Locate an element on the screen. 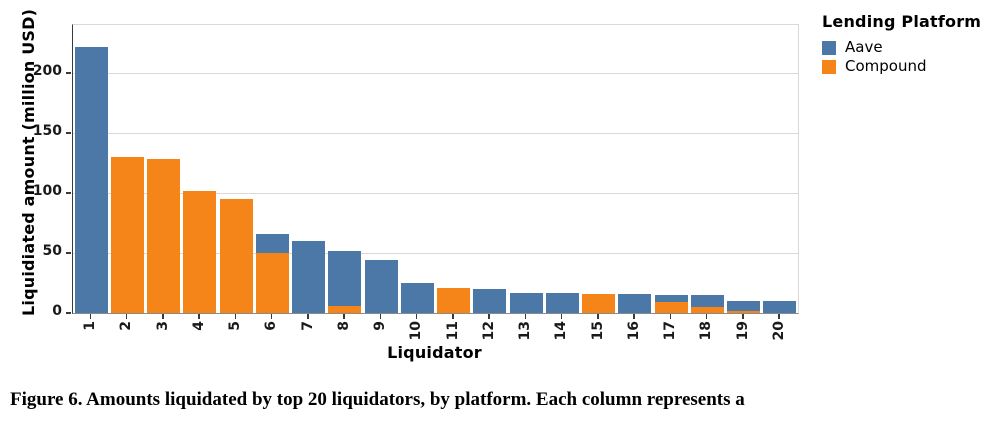 This screenshot has width=988, height=421. x-tick-label: 6 is located at coordinates (271, 326).